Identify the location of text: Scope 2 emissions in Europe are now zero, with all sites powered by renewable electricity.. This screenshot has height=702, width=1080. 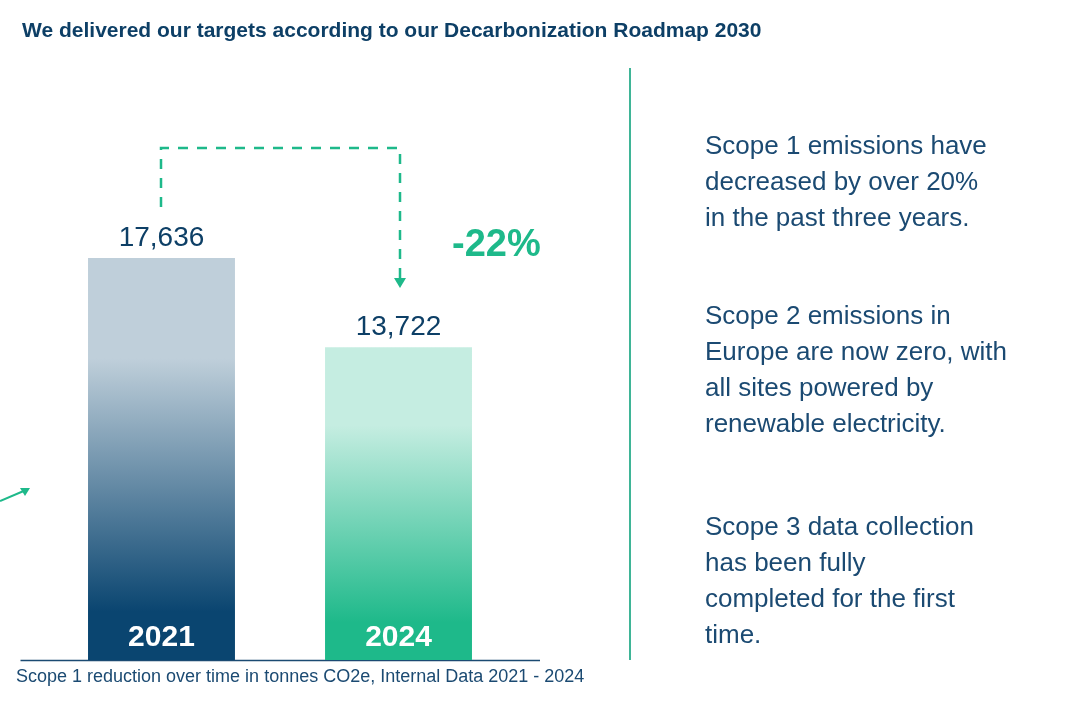
(857, 369).